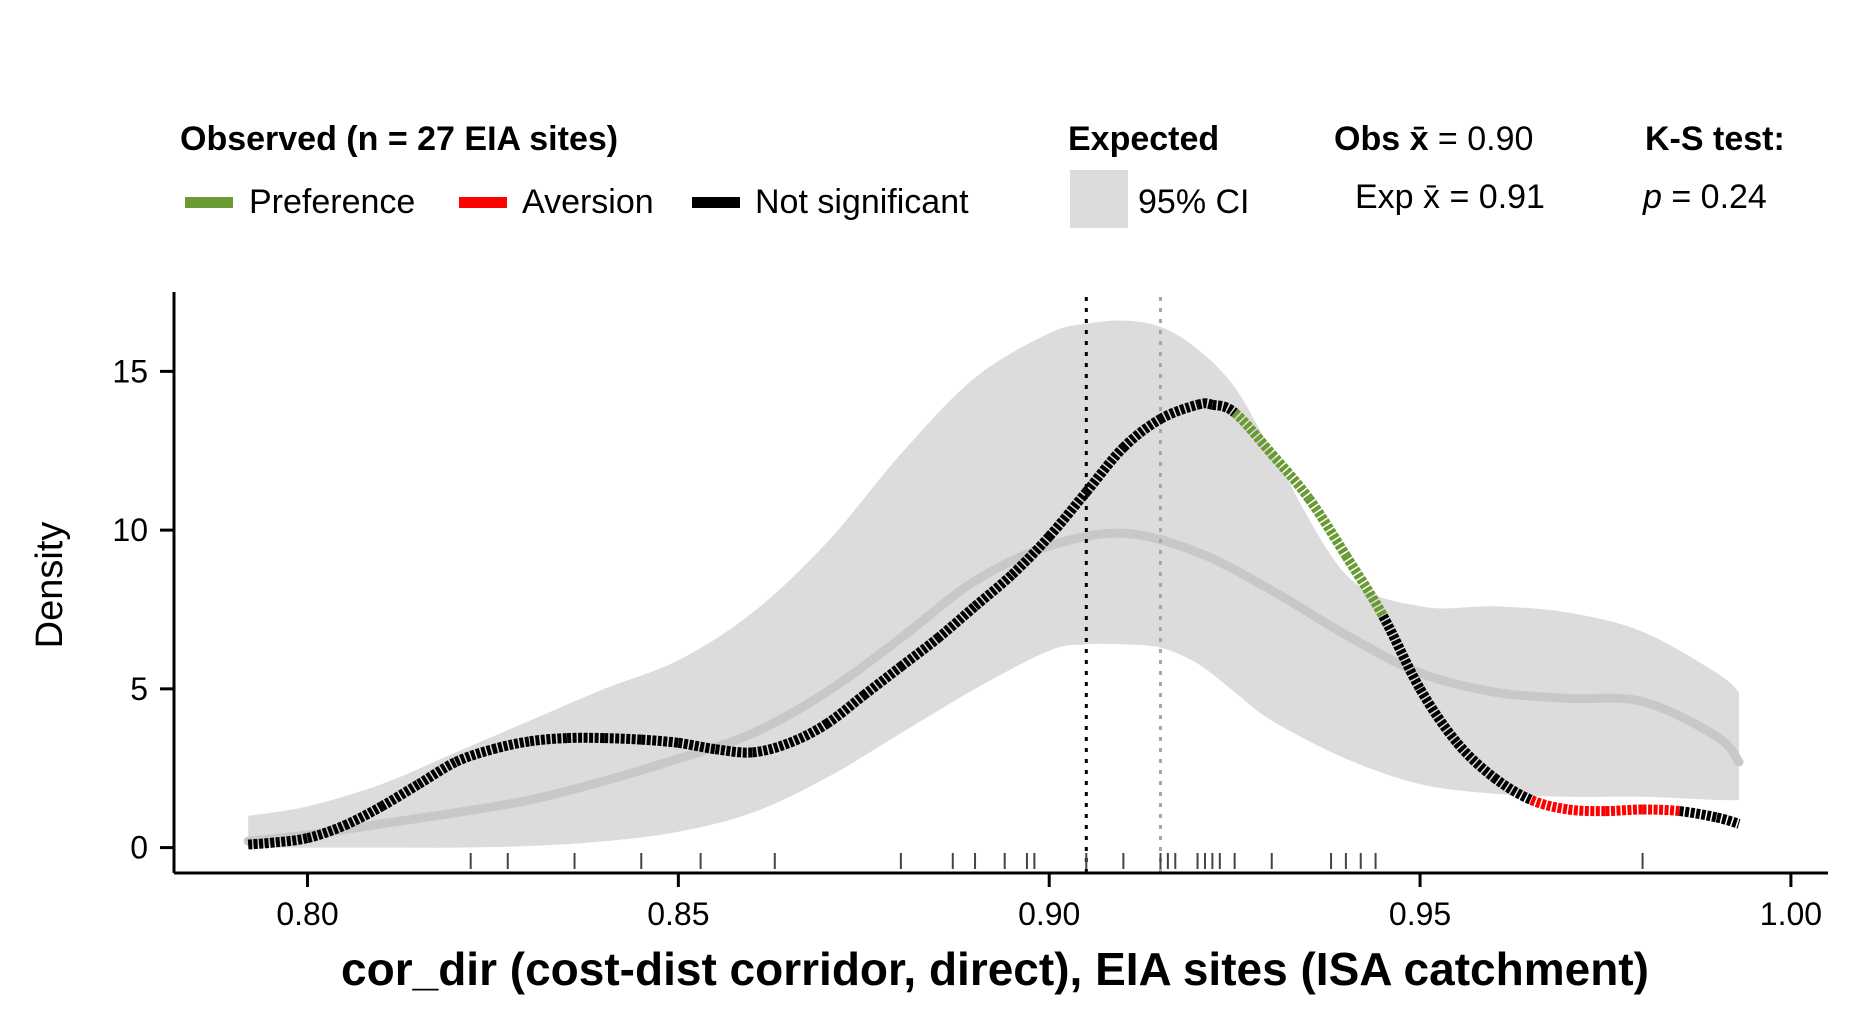 This screenshot has width=1860, height=1020. Describe the element at coordinates (1194, 202) in the screenshot. I see `legend-ci-label: 95% CI` at that location.